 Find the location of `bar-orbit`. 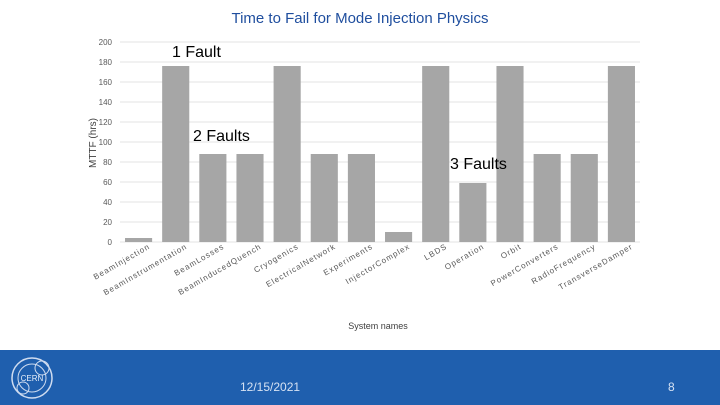

bar-orbit is located at coordinates (510, 154).